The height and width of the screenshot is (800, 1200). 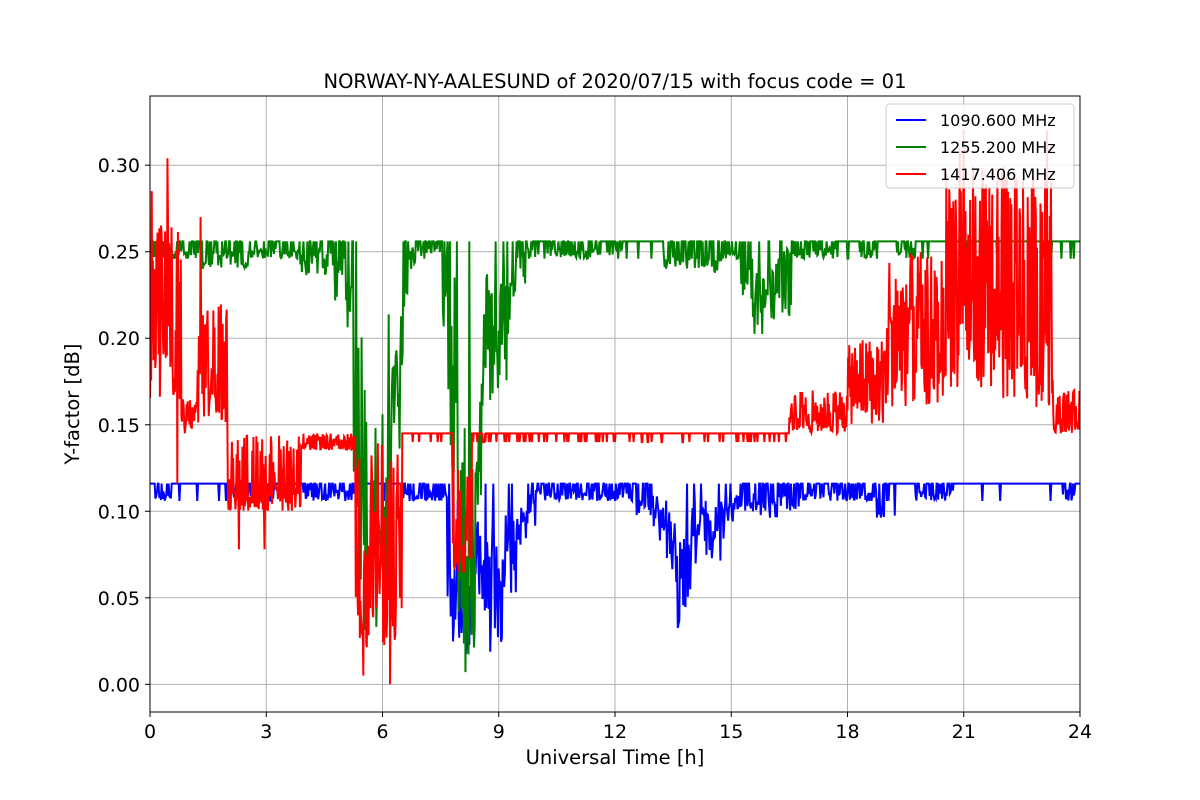 I want to click on x-tick-label: 9, so click(x=499, y=732).